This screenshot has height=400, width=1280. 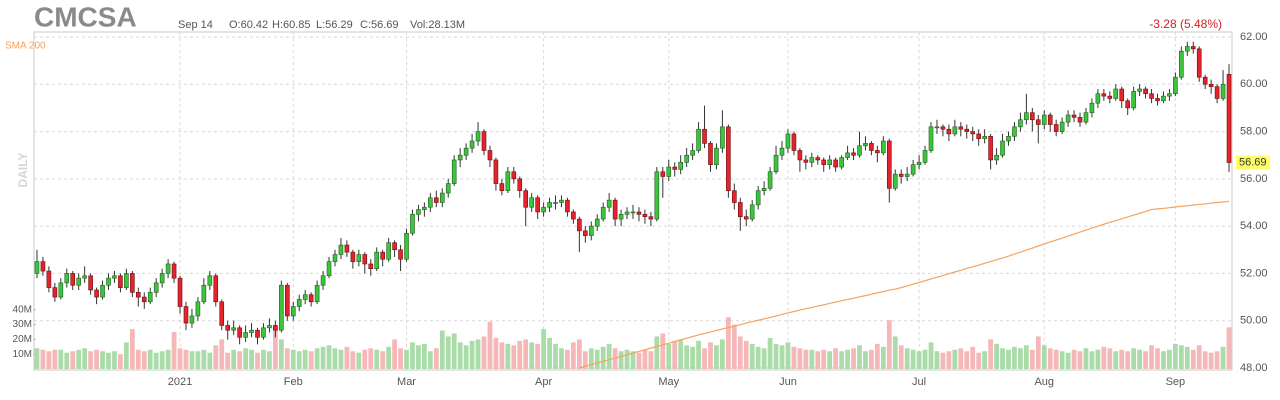 I want to click on x-tick-label: Apr, so click(x=543, y=382).